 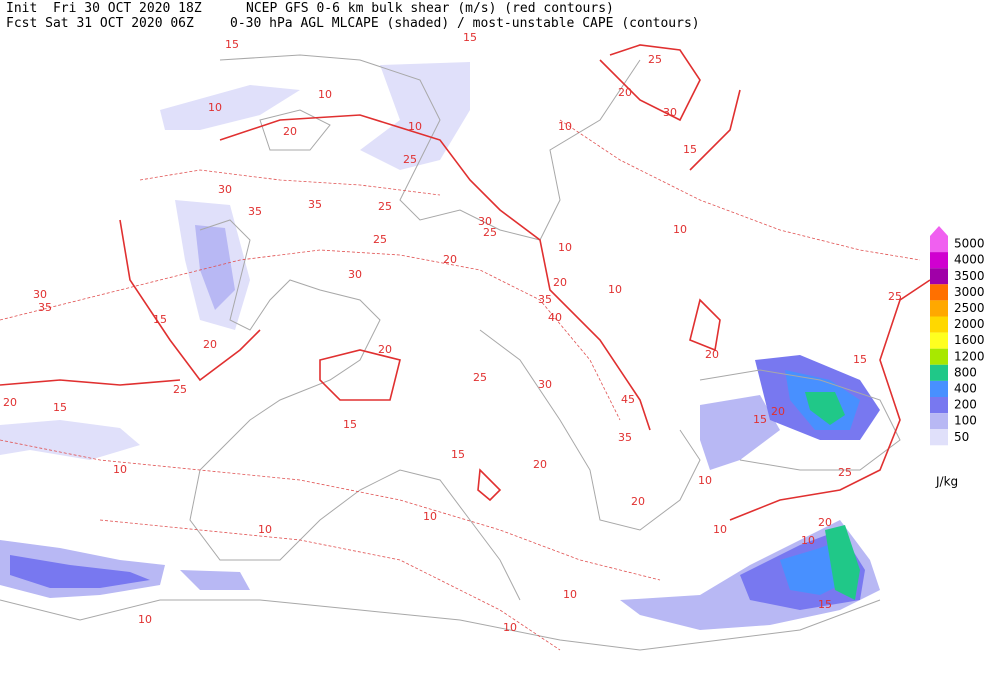 What do you see at coordinates (969, 244) in the screenshot?
I see `legend-label: 5000` at bounding box center [969, 244].